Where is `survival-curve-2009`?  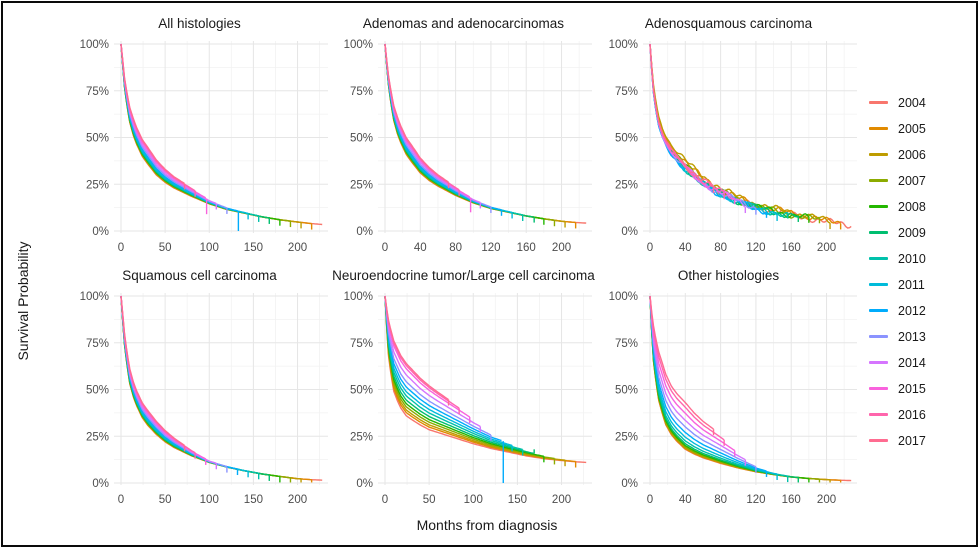 survival-curve-2009 is located at coordinates (459, 374).